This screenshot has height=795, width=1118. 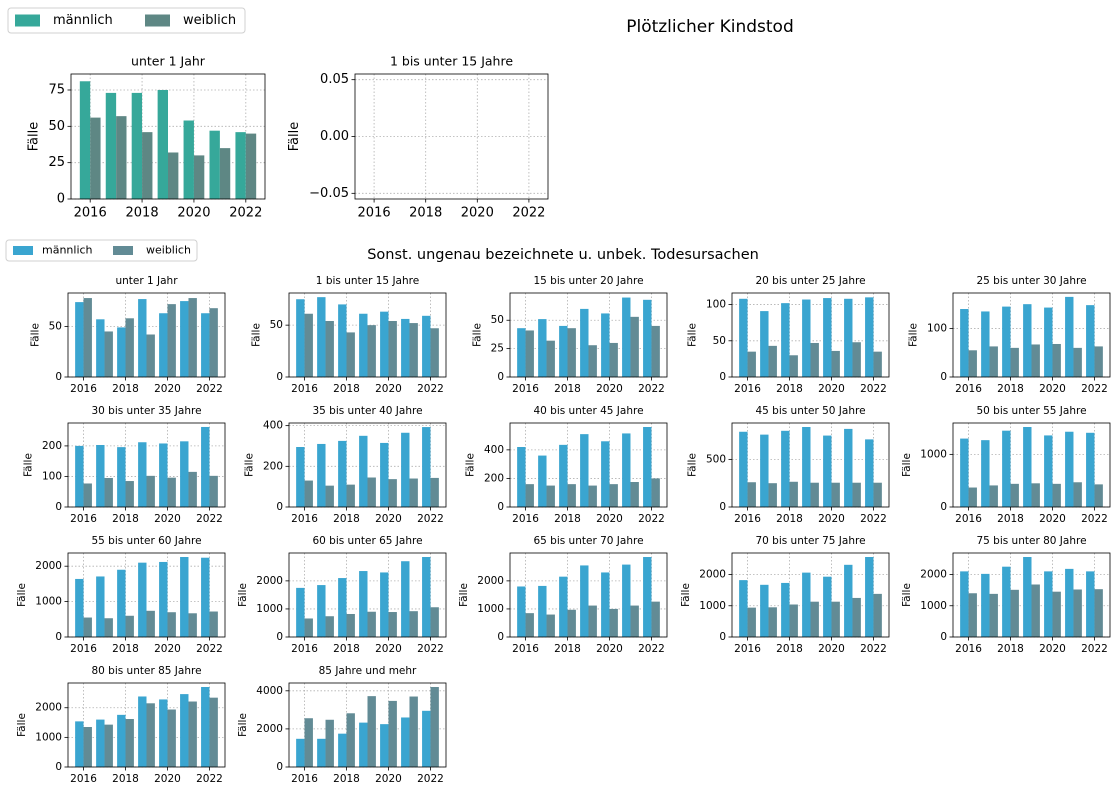 What do you see at coordinates (810, 541) in the screenshot?
I see `subplot-title: 70 bis unter 75 Jahre` at bounding box center [810, 541].